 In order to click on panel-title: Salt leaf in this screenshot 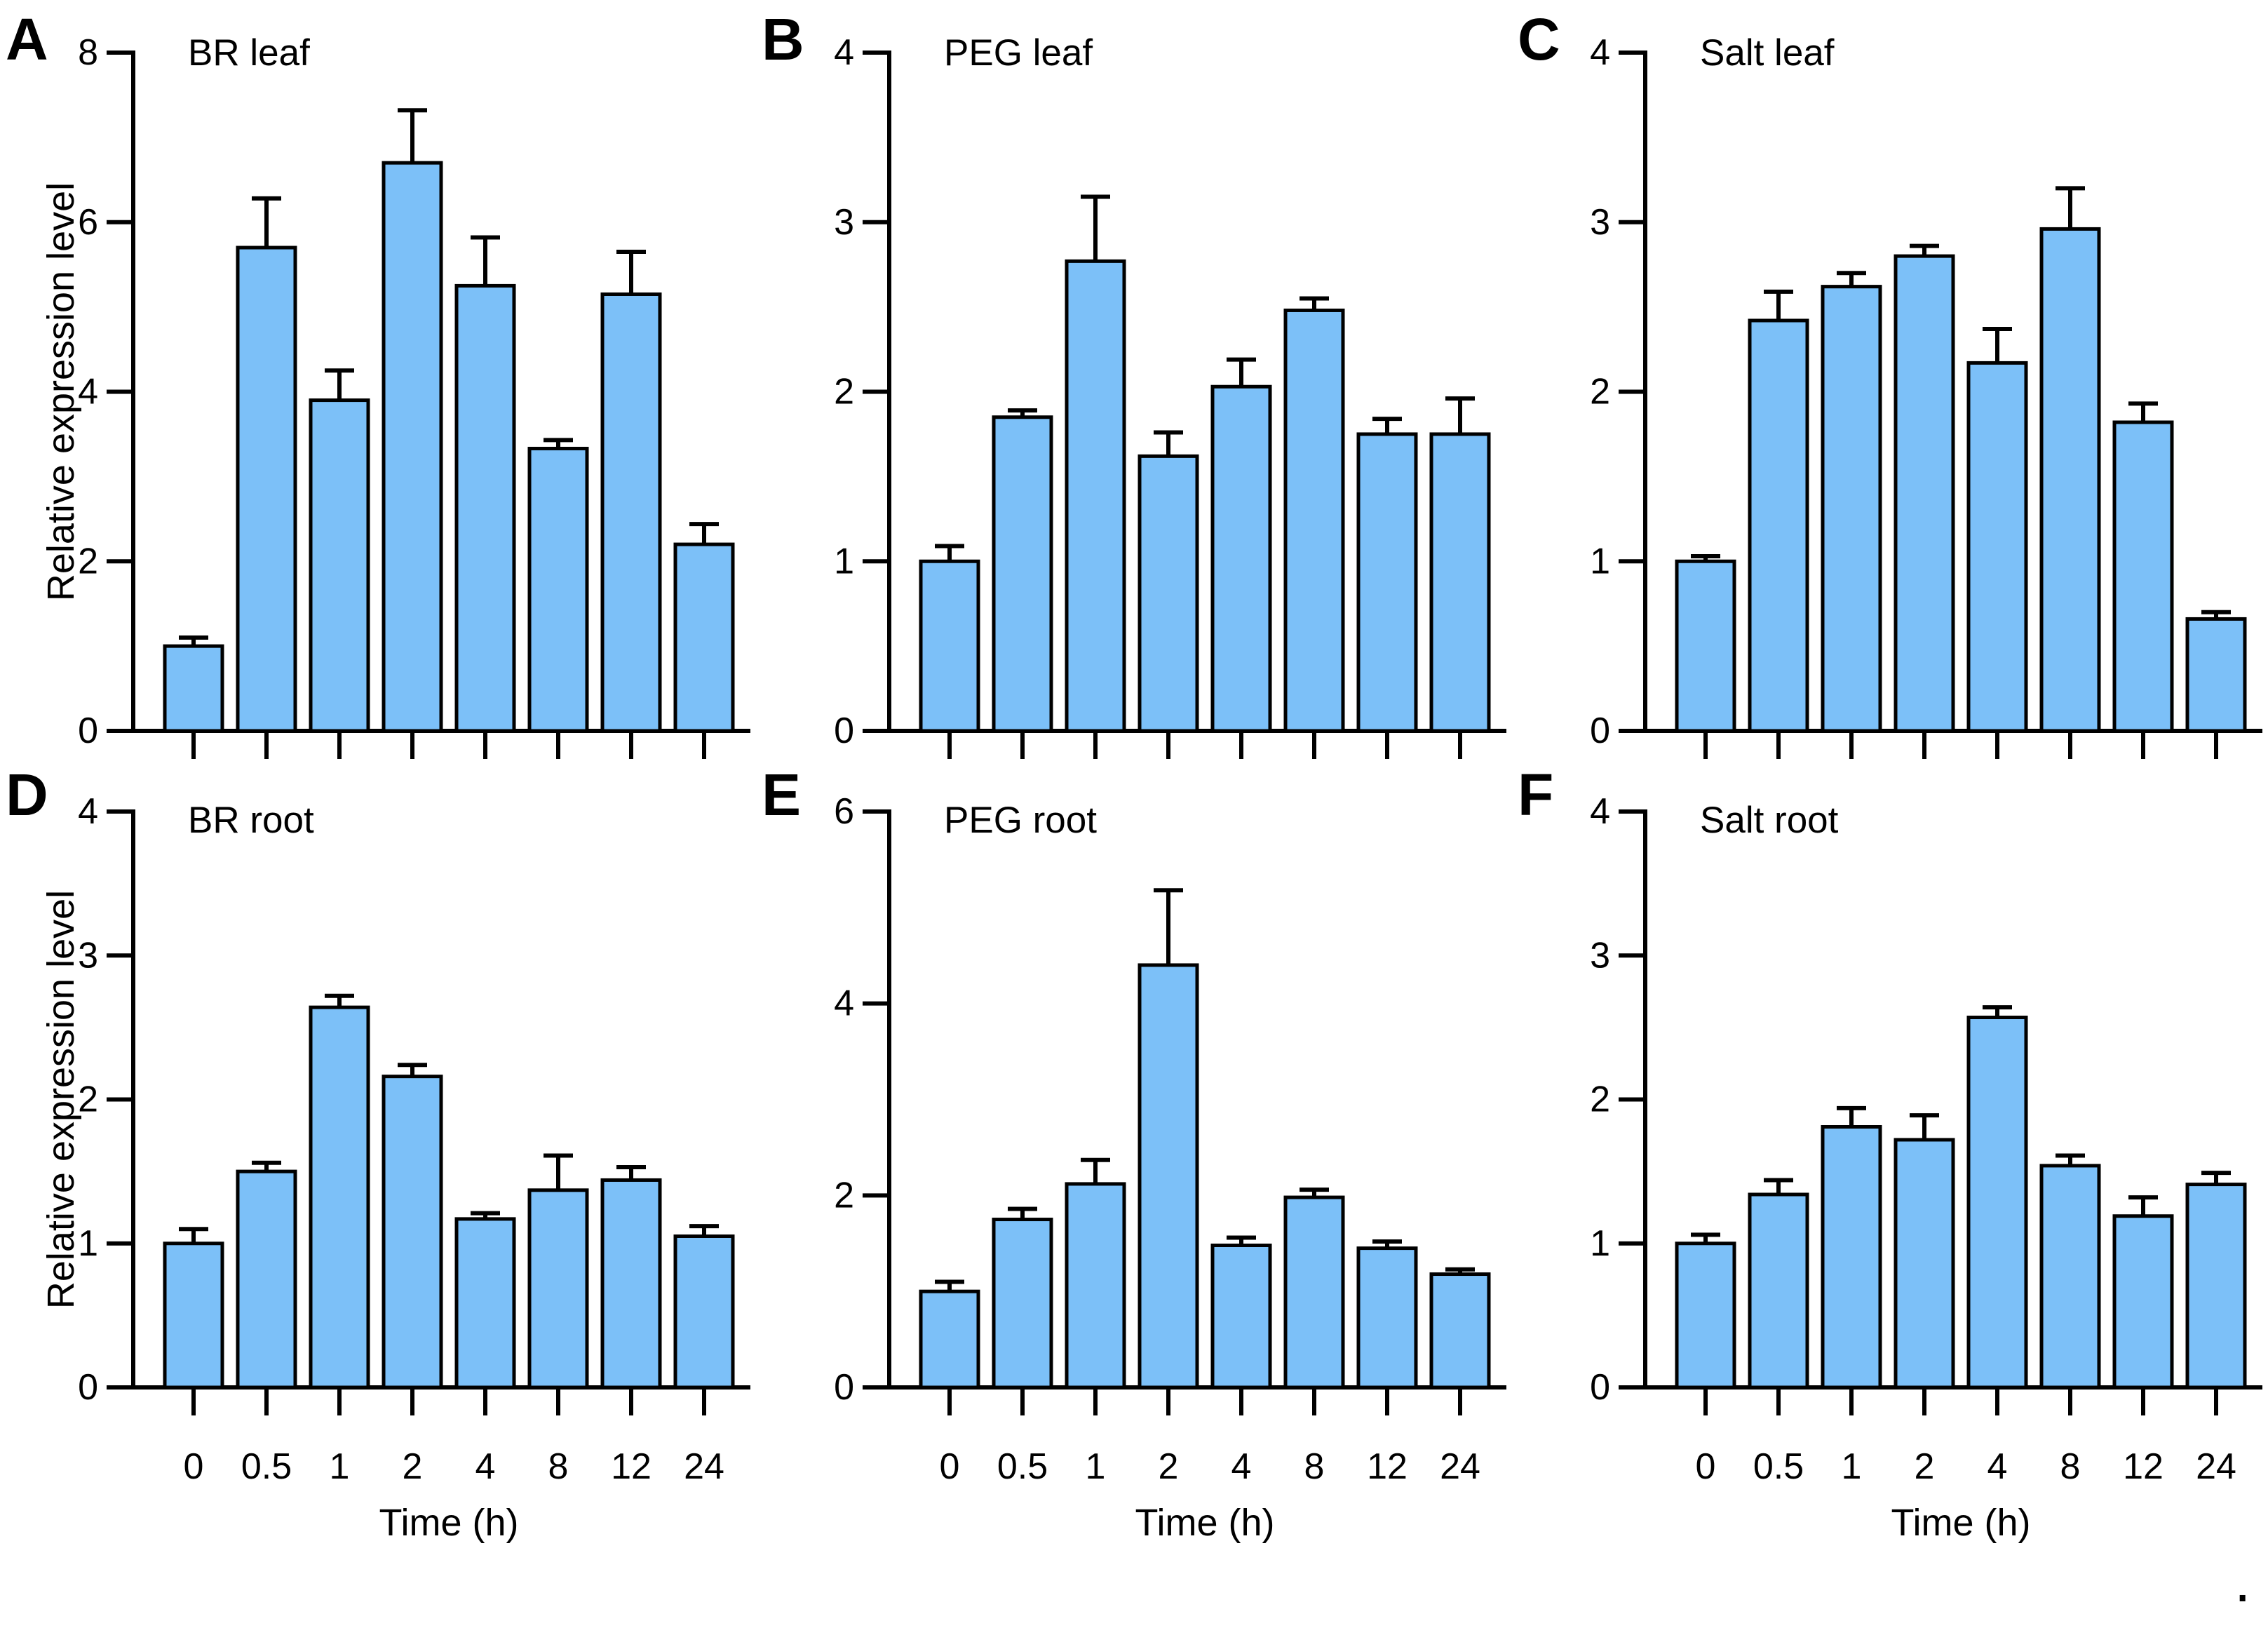, I will do `click(1767, 53)`.